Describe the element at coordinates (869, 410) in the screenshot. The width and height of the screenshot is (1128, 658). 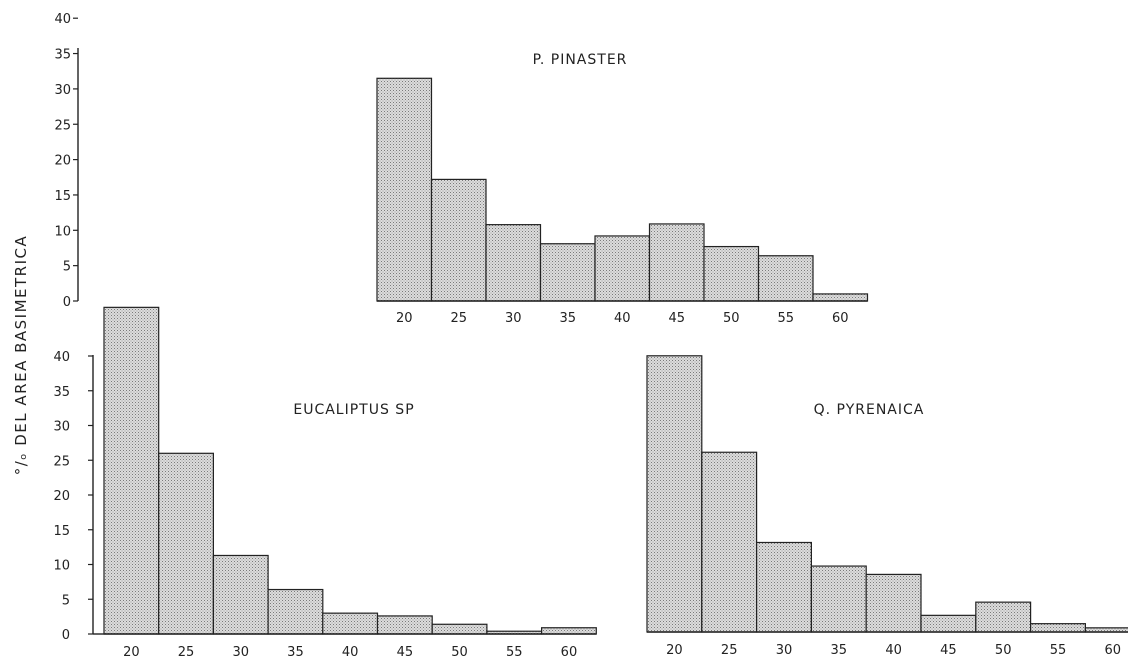
I see `panel-title: Q. PYRENAICA` at that location.